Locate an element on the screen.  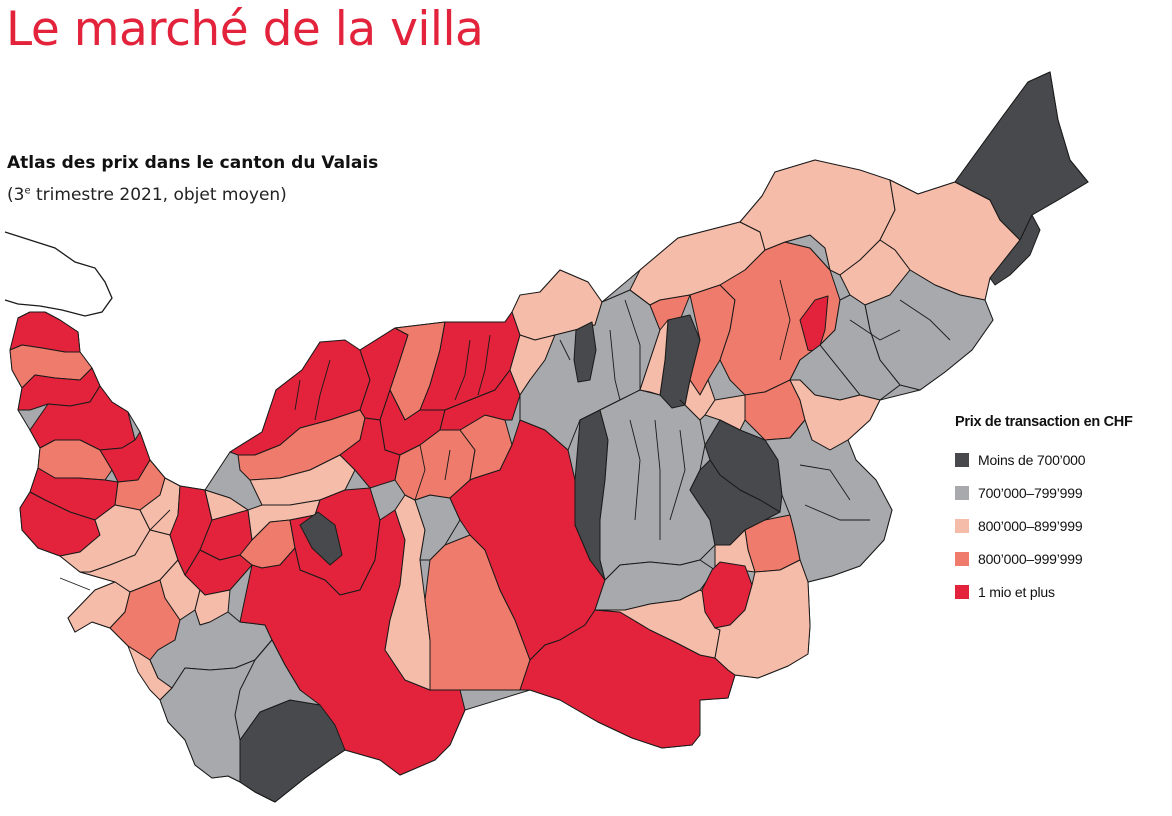
legend-label: 800’000–999’999 is located at coordinates (1030, 558).